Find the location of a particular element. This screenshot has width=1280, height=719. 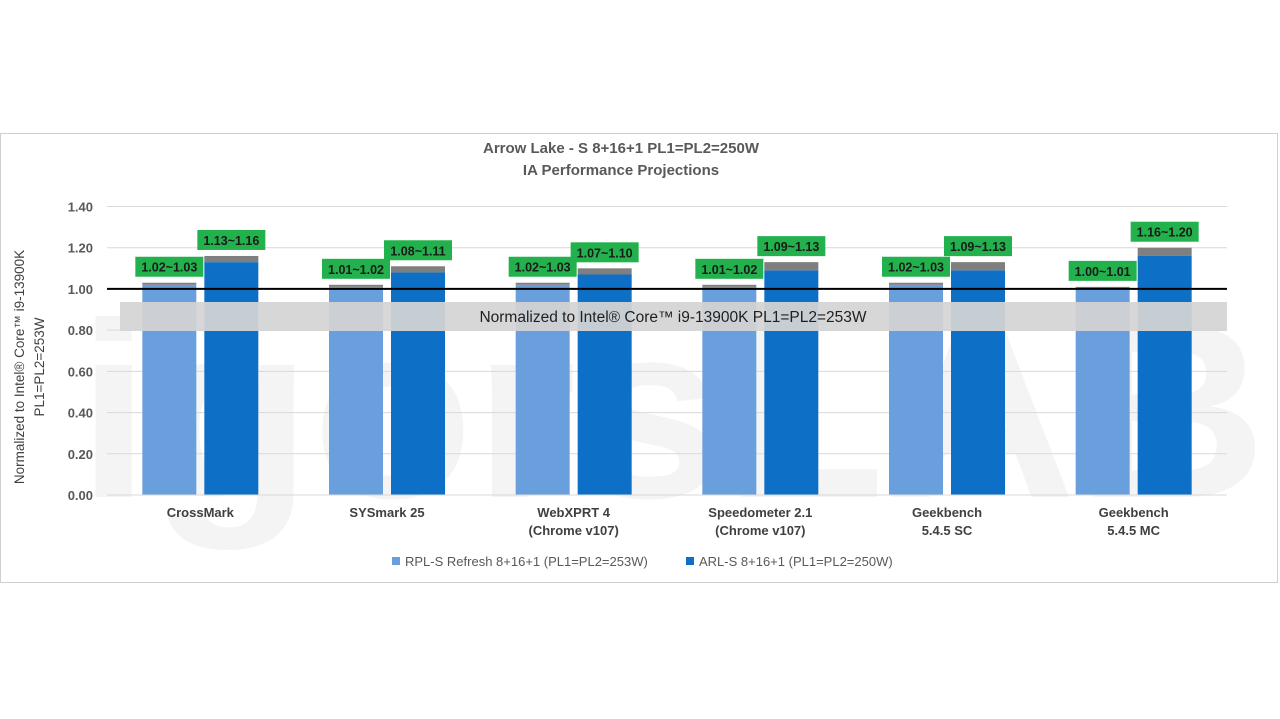

y-tick-label: 1.20 is located at coordinates (80, 248).